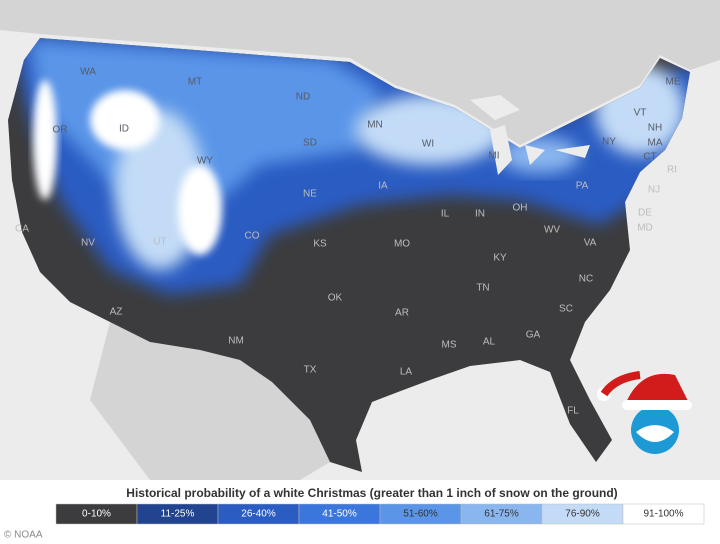  Describe the element at coordinates (252, 236) in the screenshot. I see `state-label: CO` at that location.